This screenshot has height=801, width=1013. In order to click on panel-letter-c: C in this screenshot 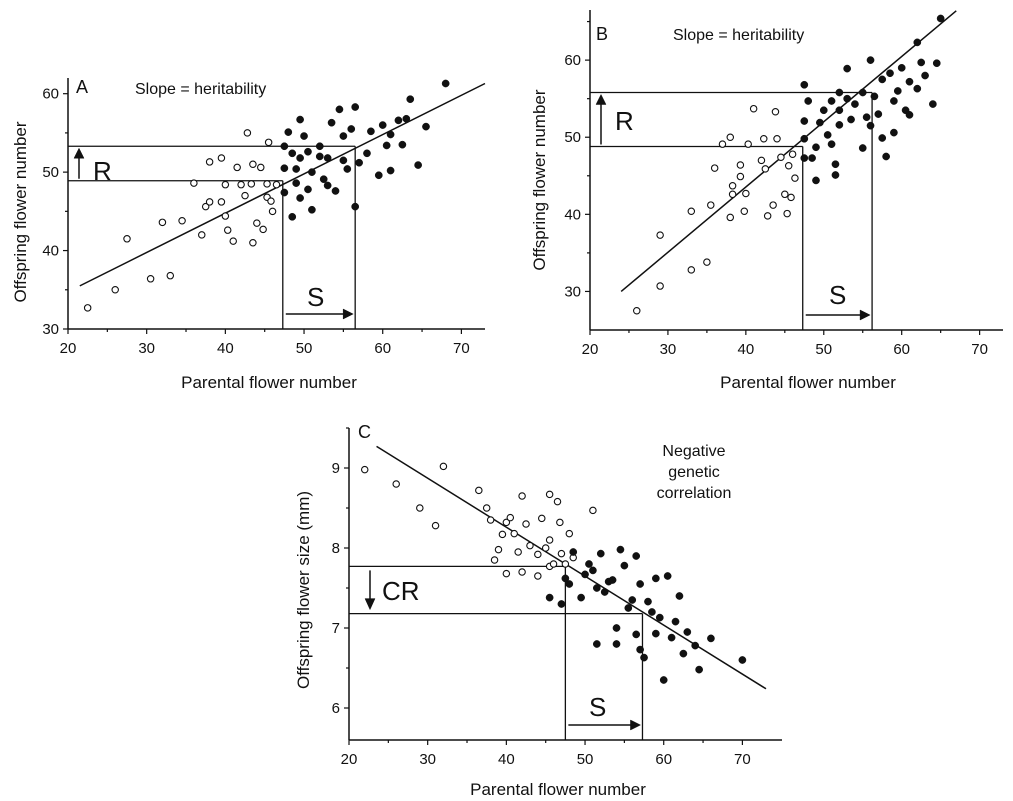, I will do `click(364, 432)`.